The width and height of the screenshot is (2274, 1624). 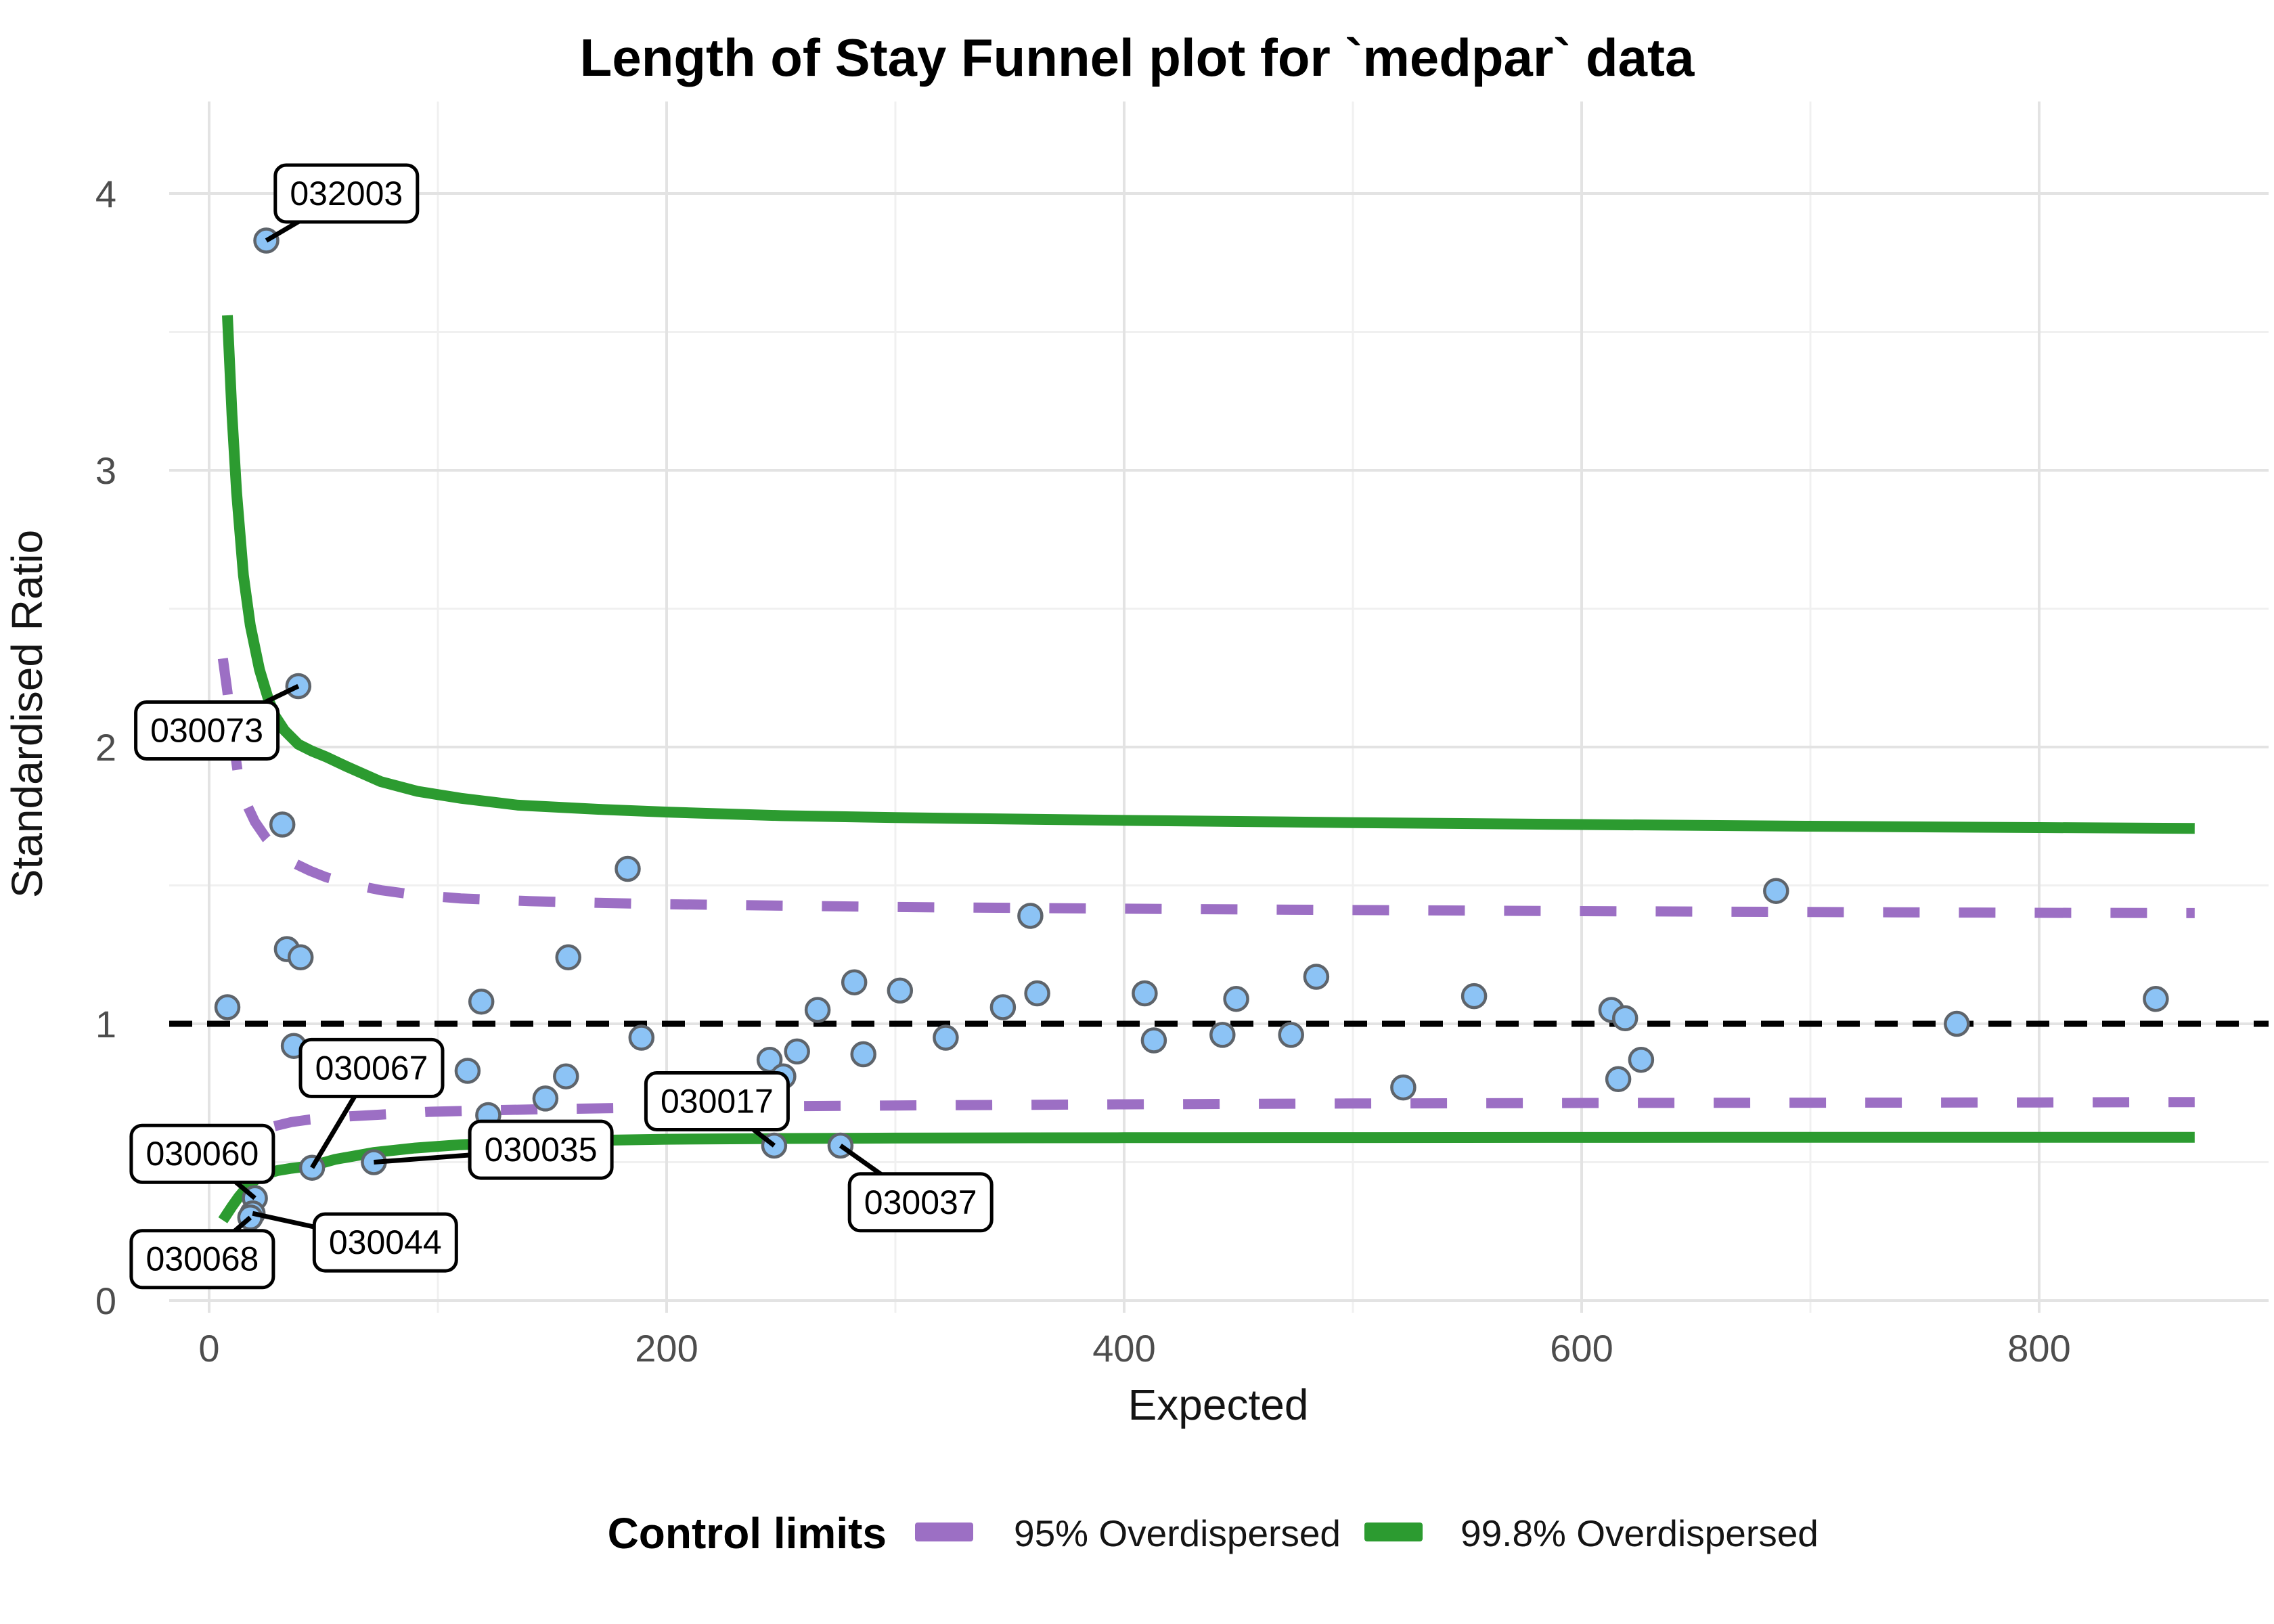 I want to click on x-tick-label-600: 600, so click(x=1581, y=1348).